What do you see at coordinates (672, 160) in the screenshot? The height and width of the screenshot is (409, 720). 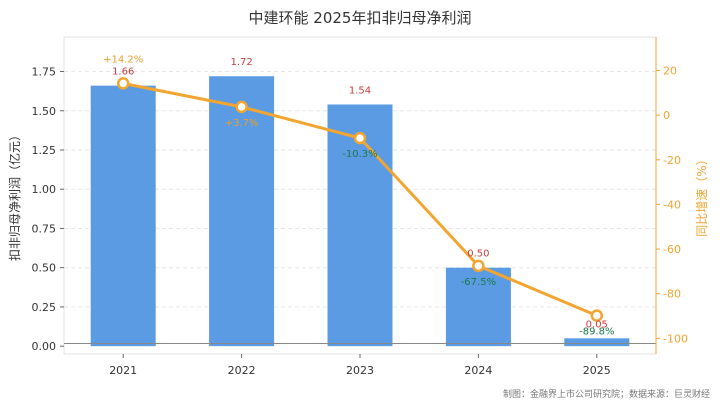 I see `y2-tick-label: -20` at bounding box center [672, 160].